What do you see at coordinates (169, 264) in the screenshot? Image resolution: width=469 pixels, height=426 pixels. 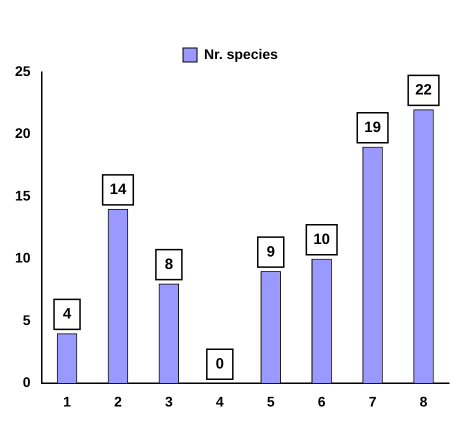 I see `data-label: 8` at bounding box center [169, 264].